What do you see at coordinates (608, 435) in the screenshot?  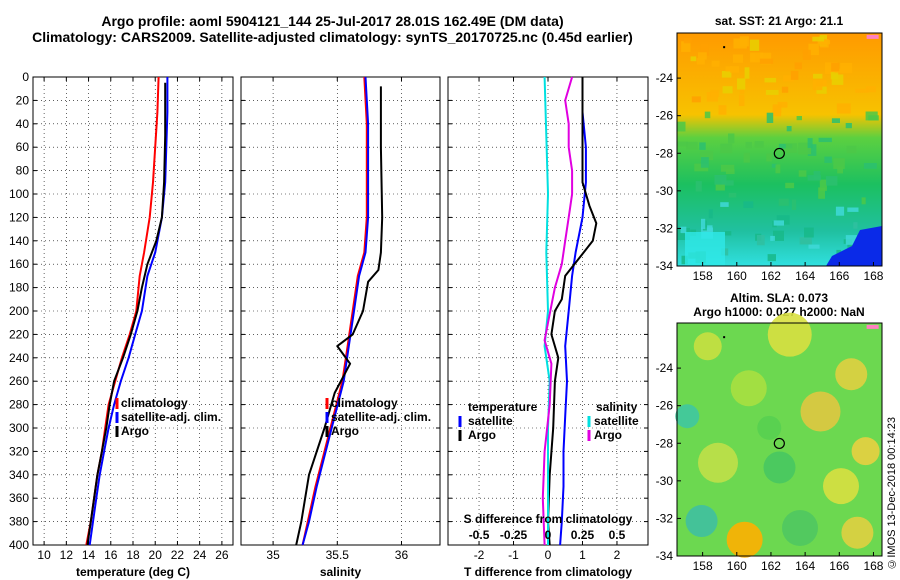 I see `legend-label-sal-argo: Argo` at bounding box center [608, 435].